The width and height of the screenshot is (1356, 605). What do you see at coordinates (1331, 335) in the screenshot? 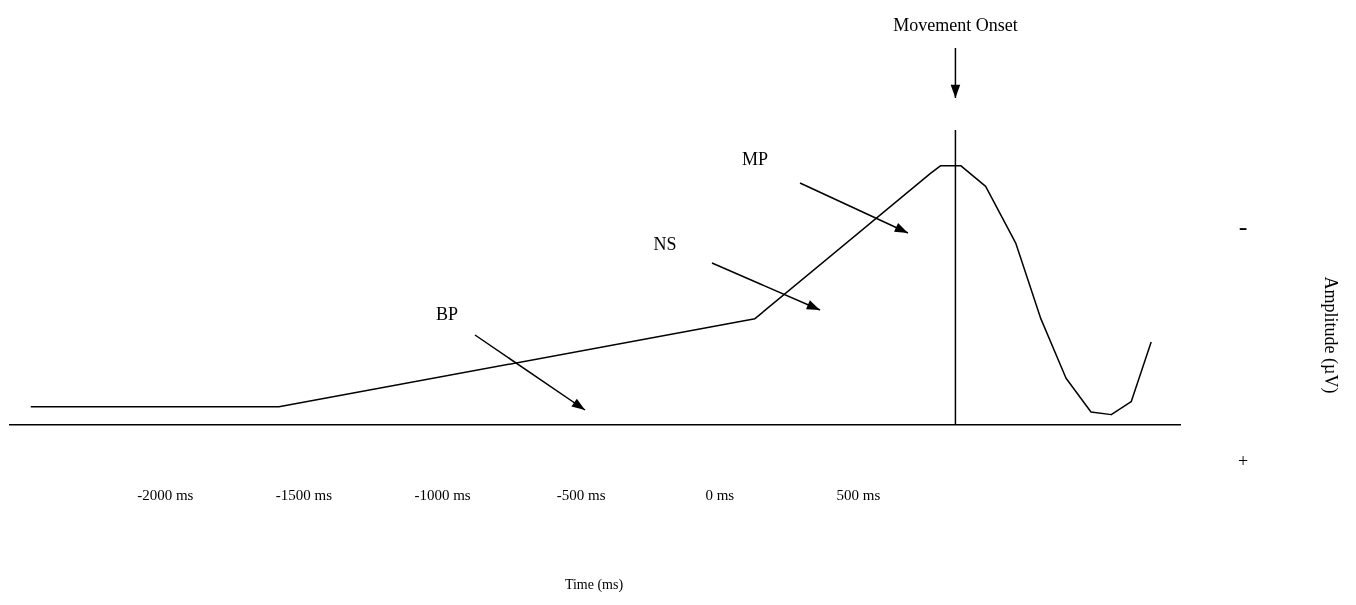
I see `text: Amplitude (µV)` at bounding box center [1331, 335].